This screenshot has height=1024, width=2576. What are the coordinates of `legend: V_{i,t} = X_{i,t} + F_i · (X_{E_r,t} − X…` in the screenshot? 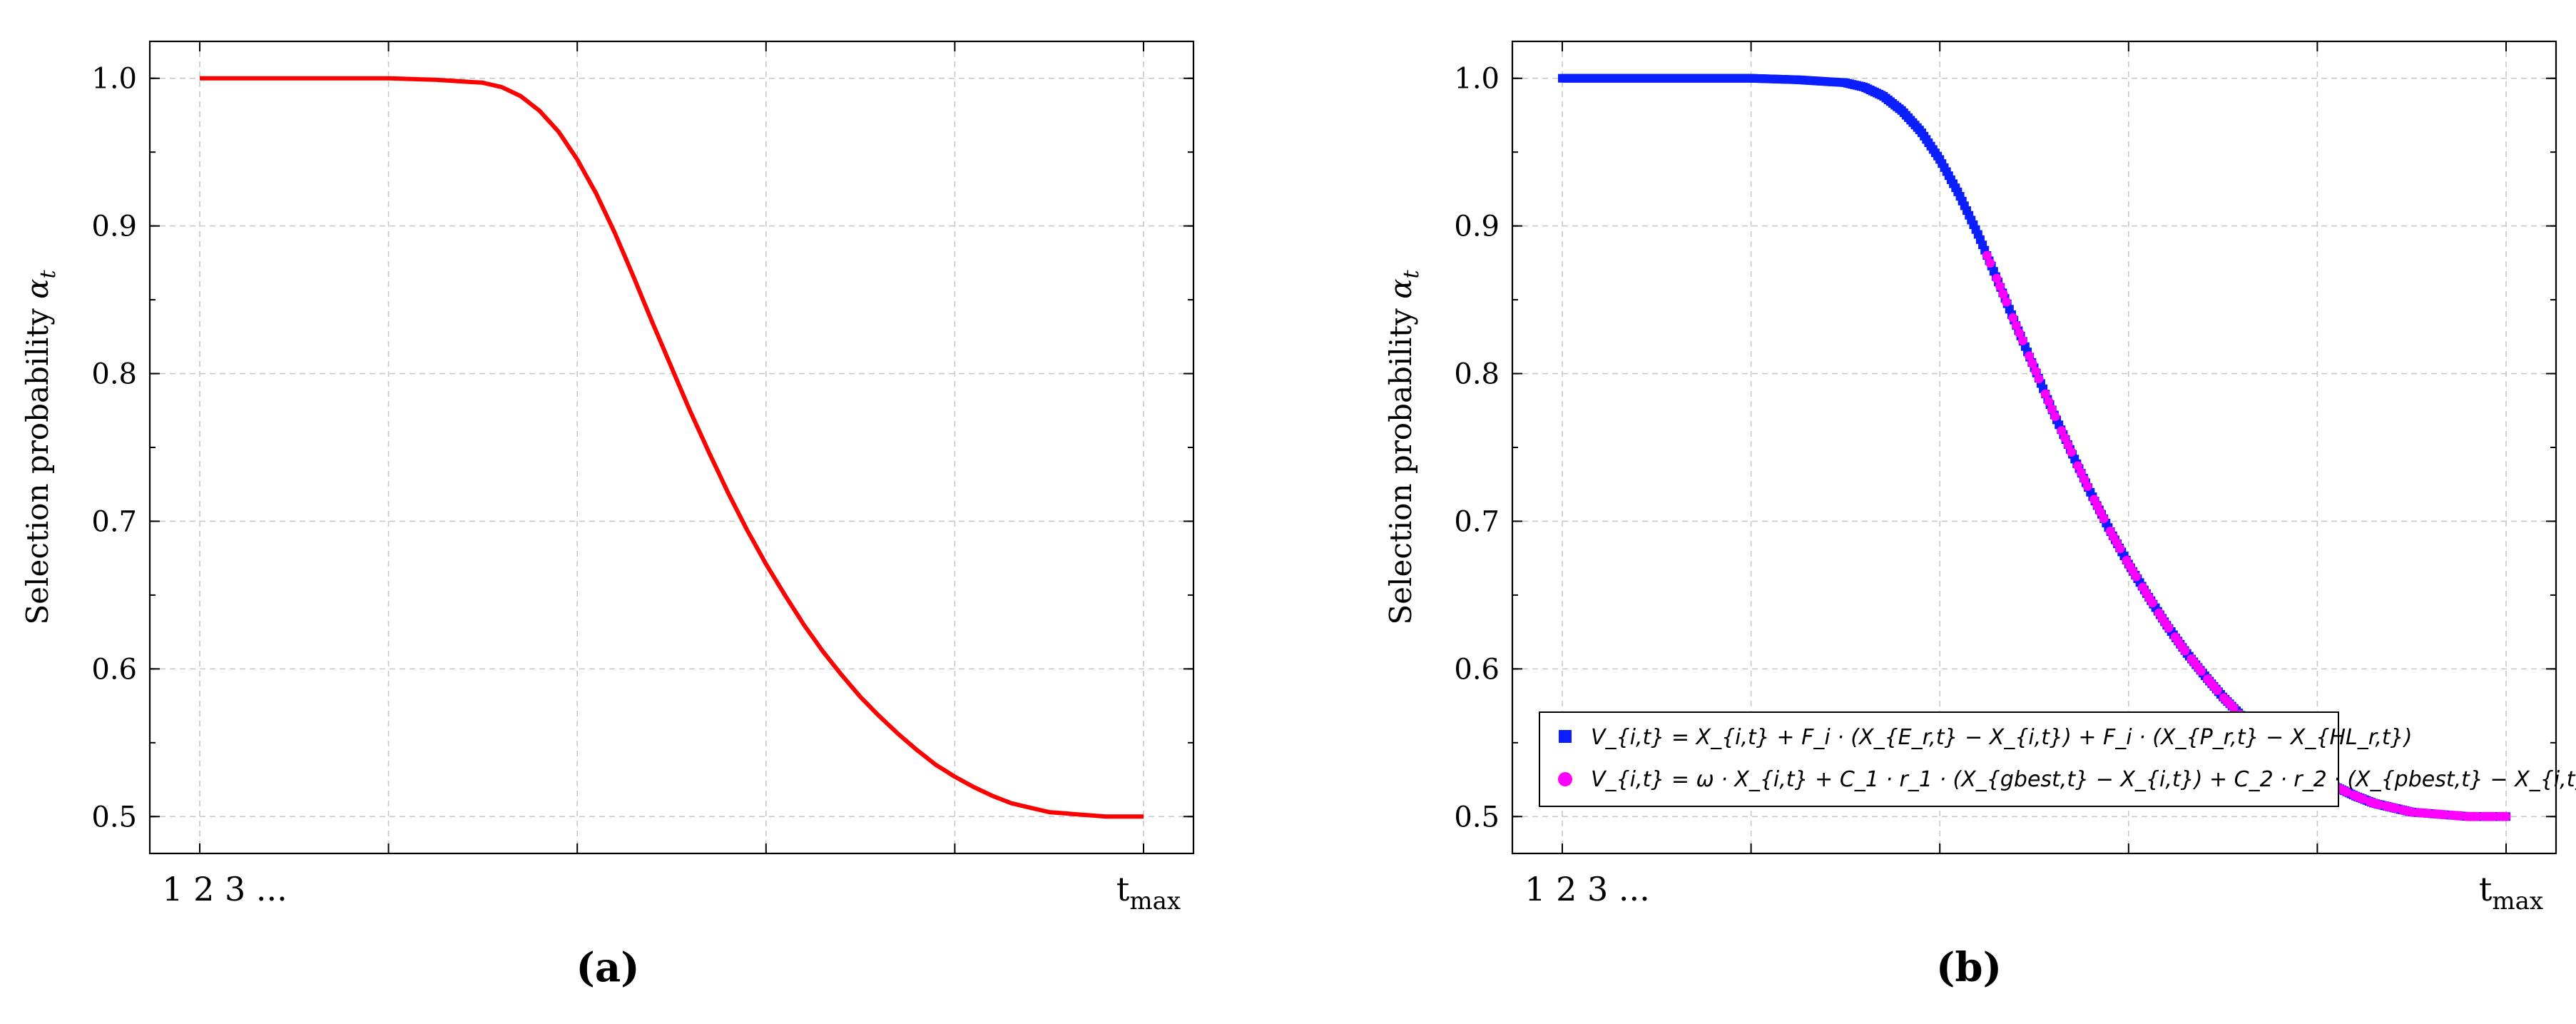 It's located at (2057, 759).